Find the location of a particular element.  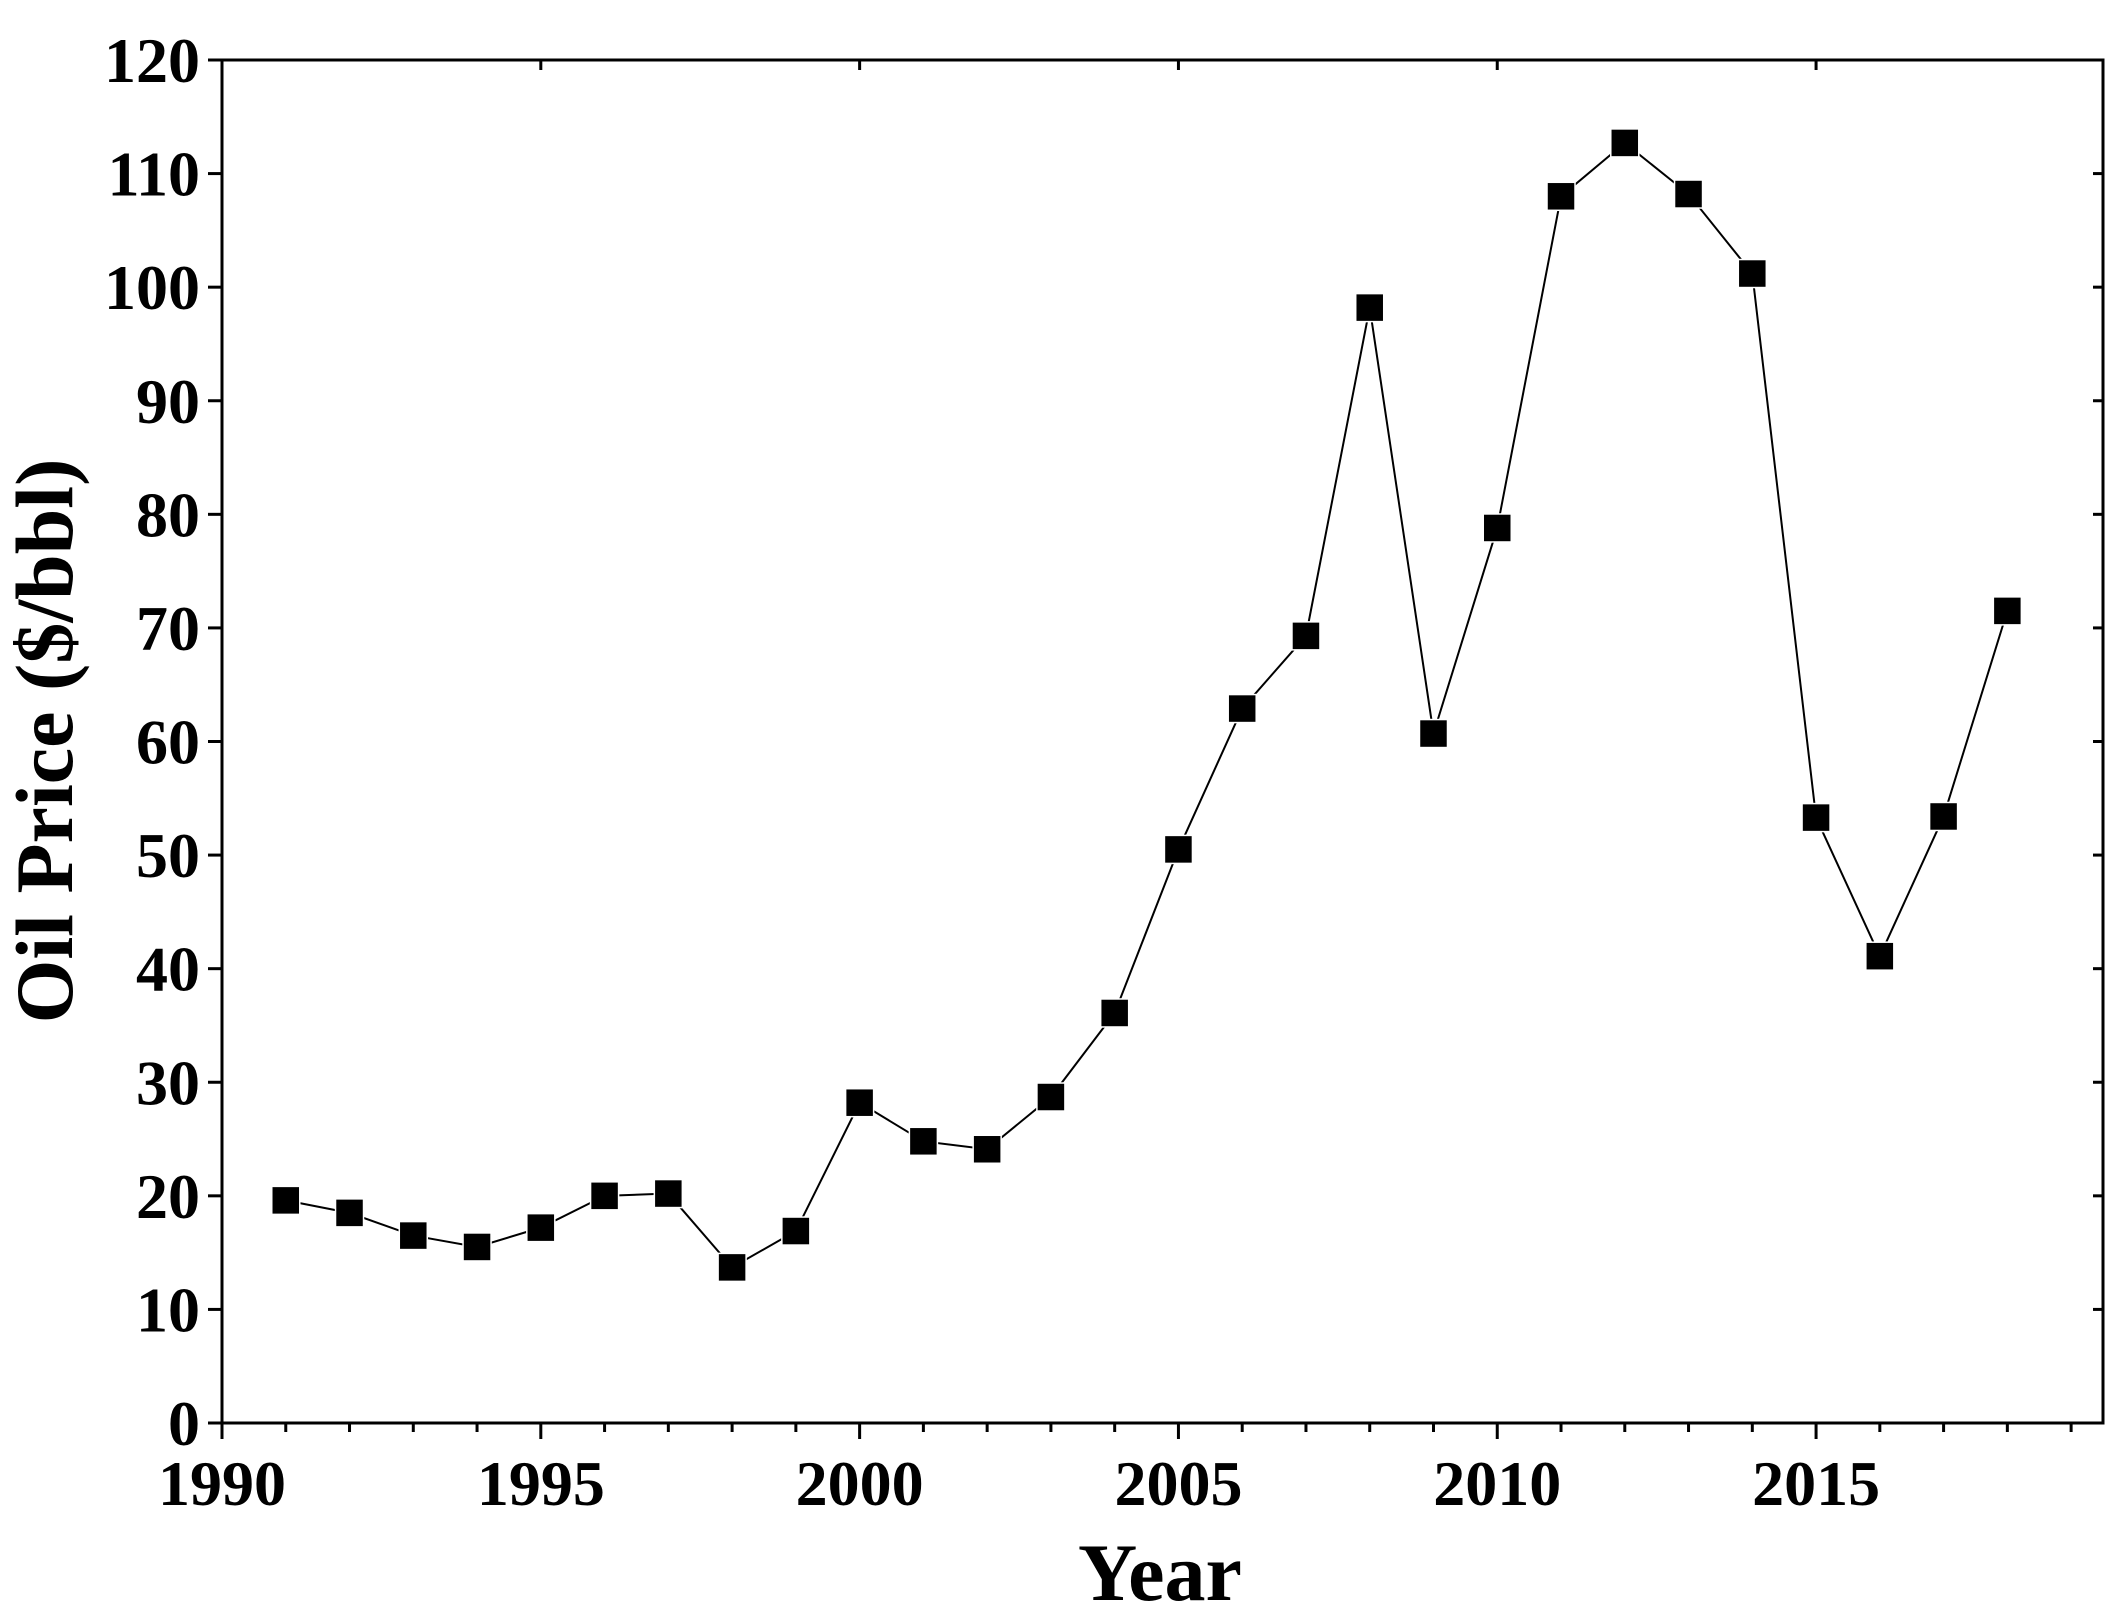

y-tick-label: 0 is located at coordinates (184, 1423).